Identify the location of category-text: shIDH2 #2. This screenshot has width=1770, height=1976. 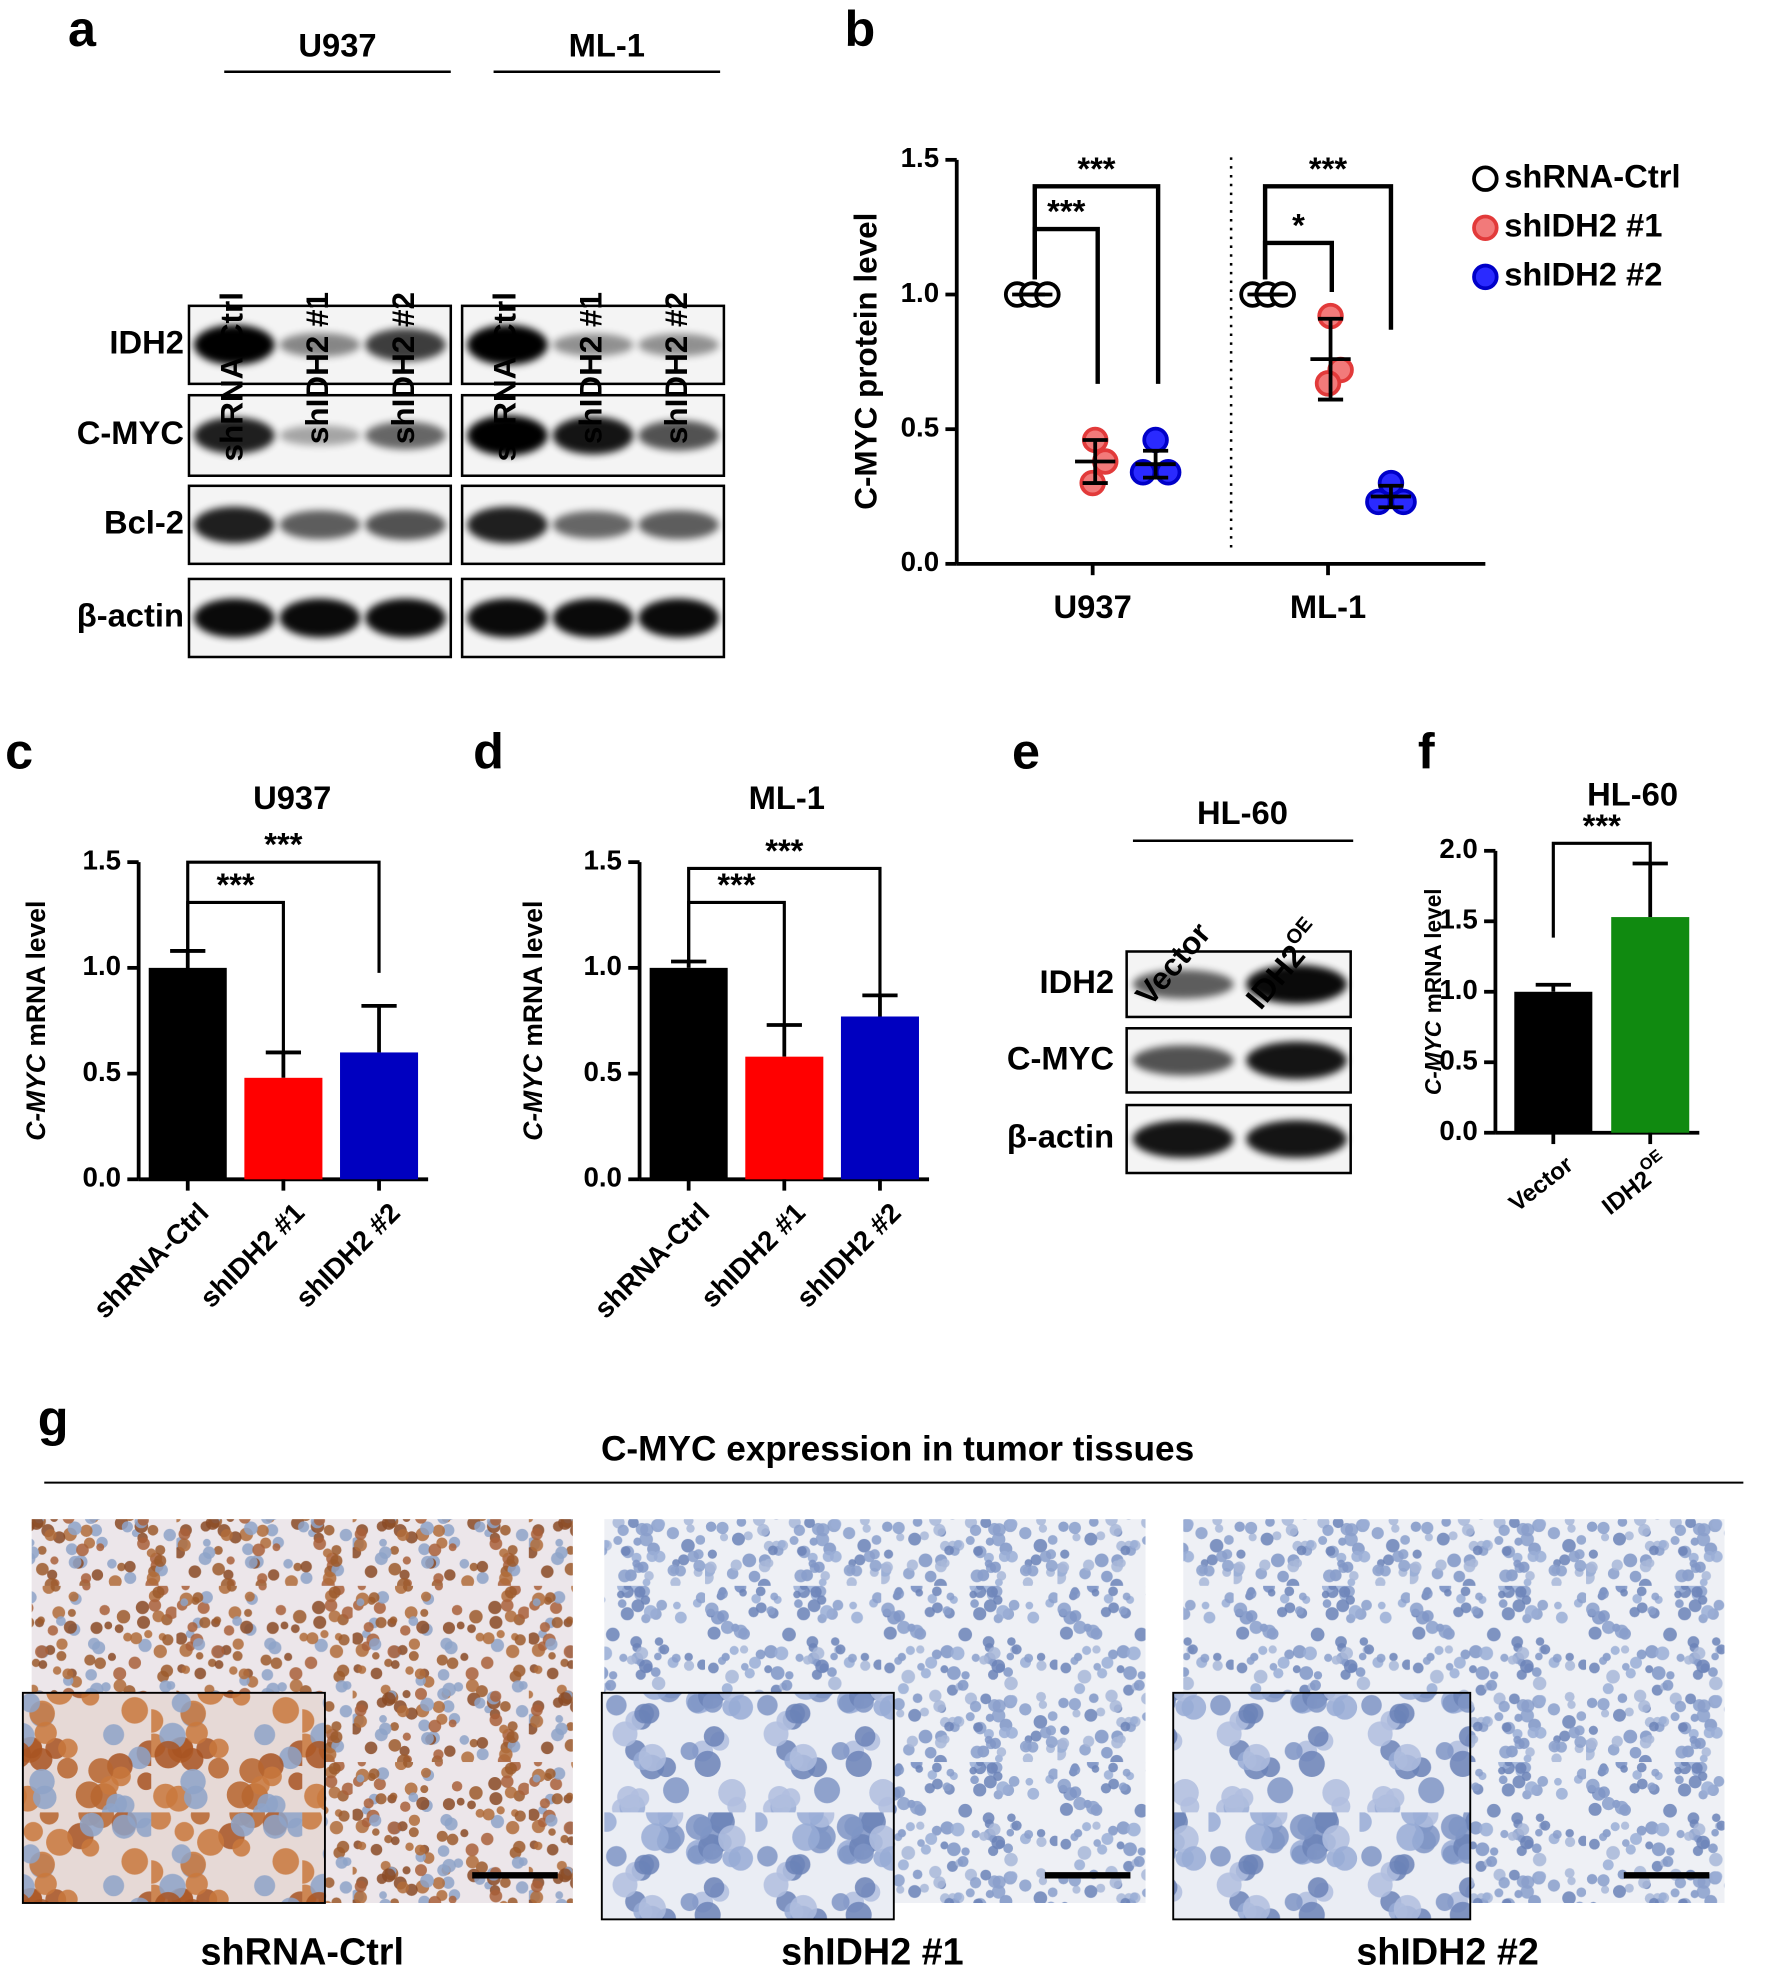
(348, 1255).